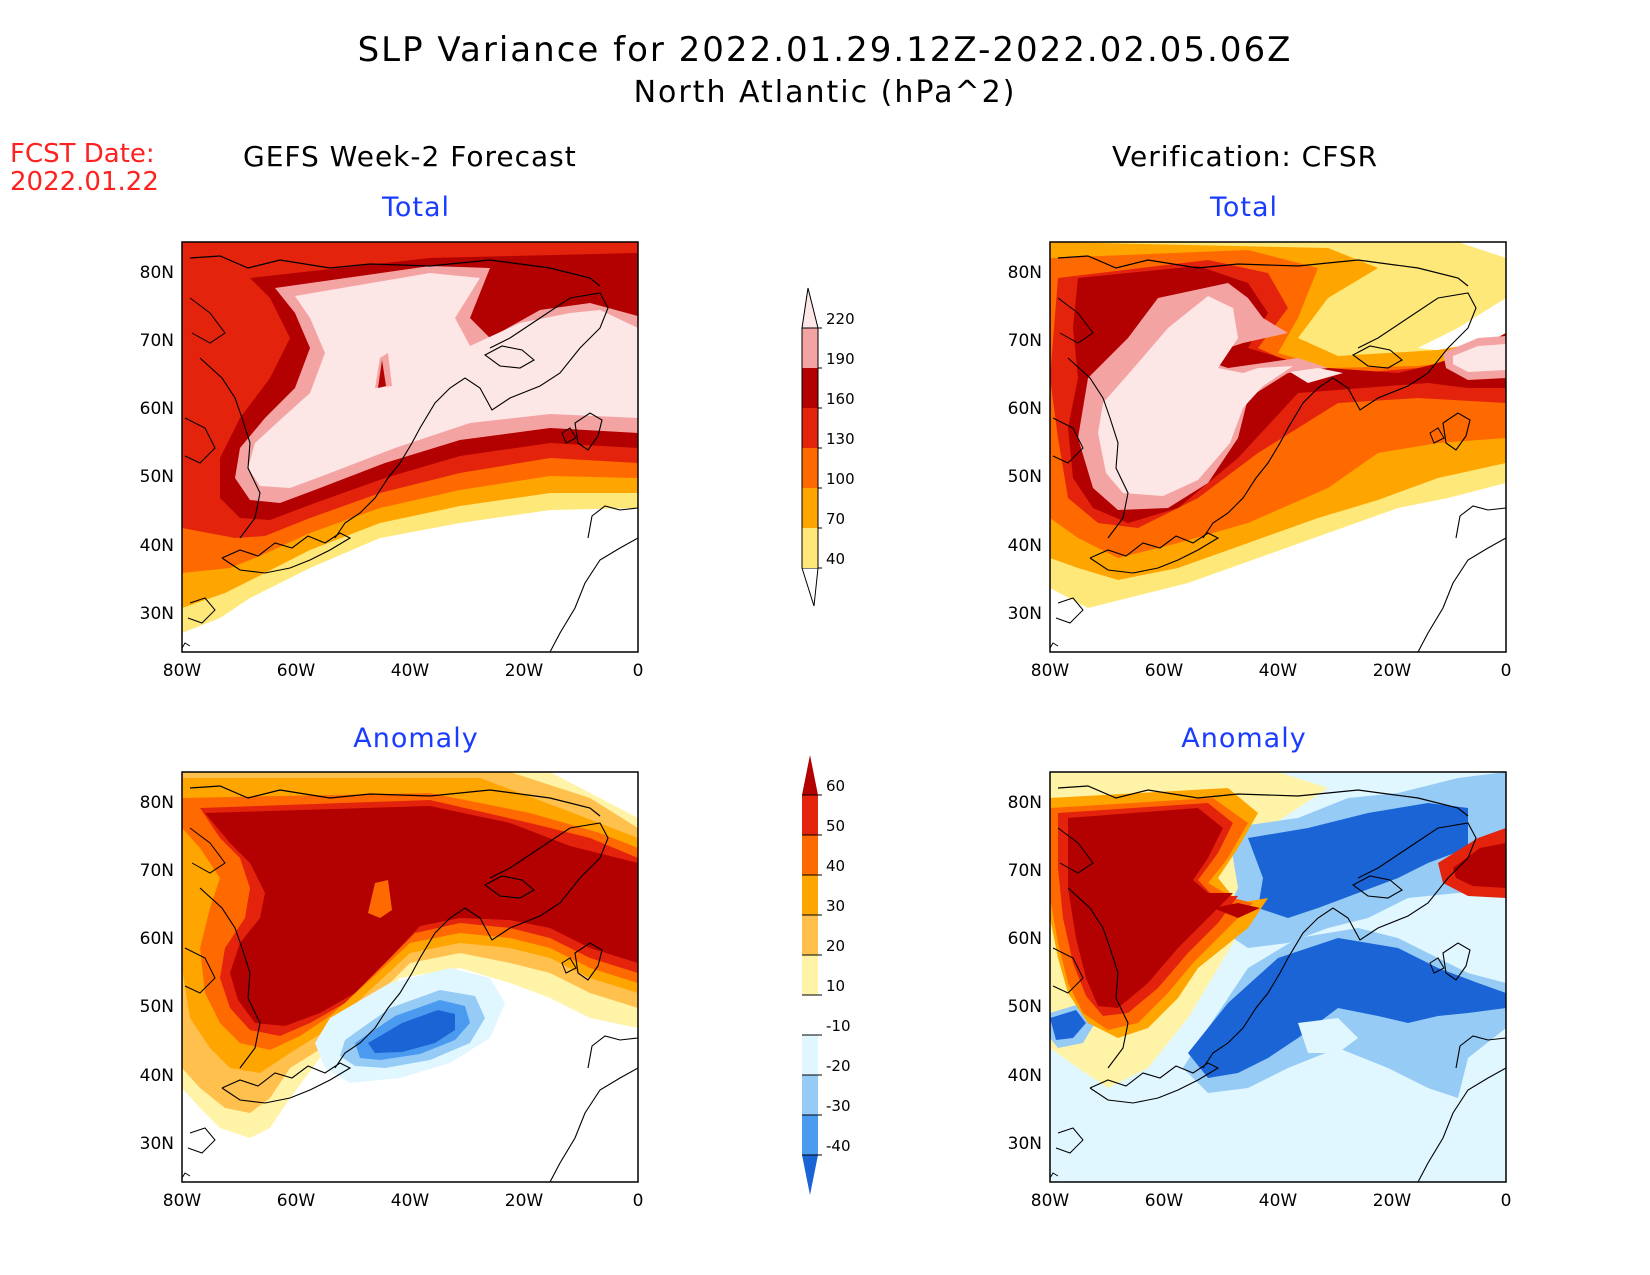 This screenshot has height=1275, width=1650. What do you see at coordinates (840, 399) in the screenshot?
I see `colorbar-label: 160` at bounding box center [840, 399].